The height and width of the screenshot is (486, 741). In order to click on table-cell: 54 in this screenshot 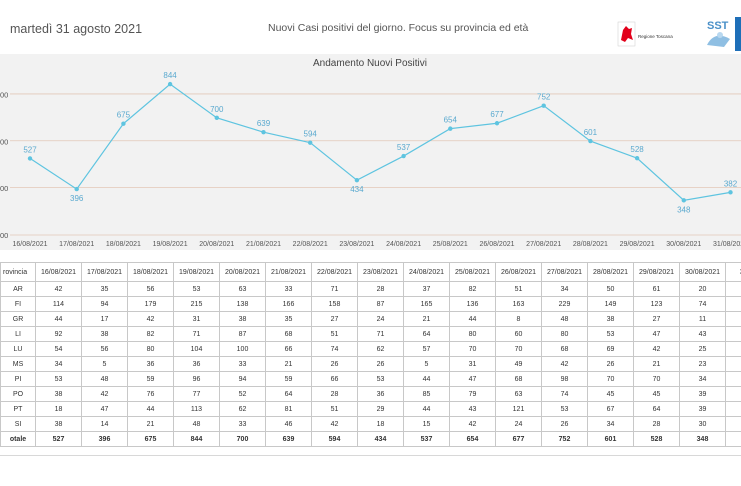, I will do `click(58, 349)`.